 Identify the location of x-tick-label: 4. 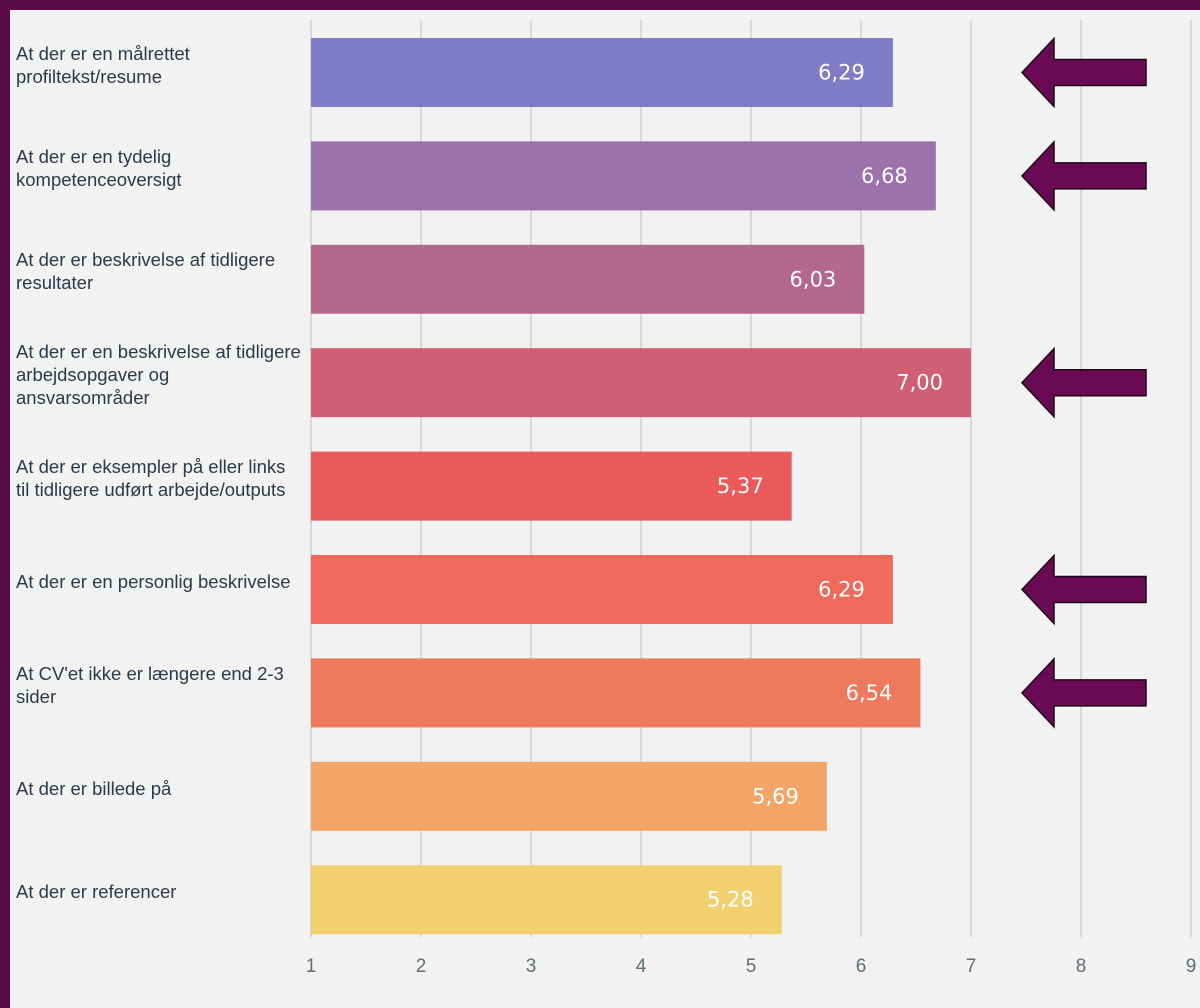
(641, 966).